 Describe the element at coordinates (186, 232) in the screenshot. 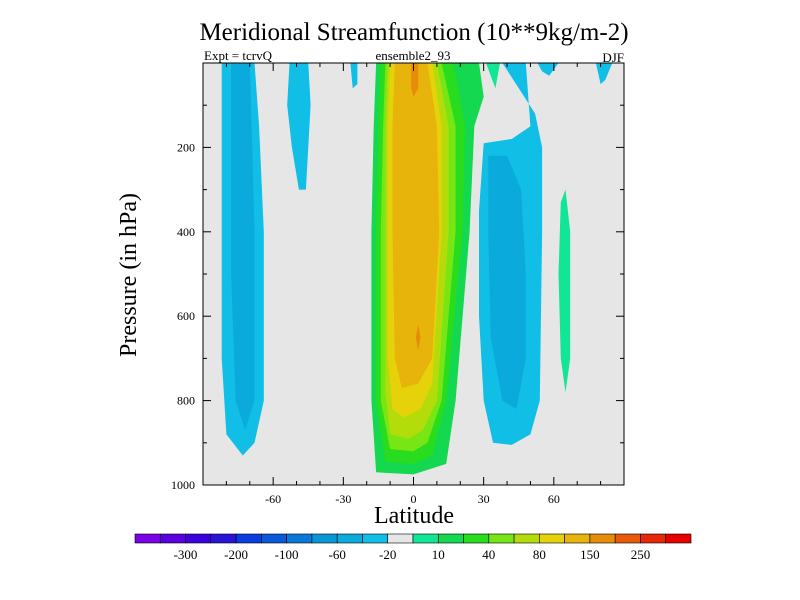

I see `y-tick-label: 400` at that location.